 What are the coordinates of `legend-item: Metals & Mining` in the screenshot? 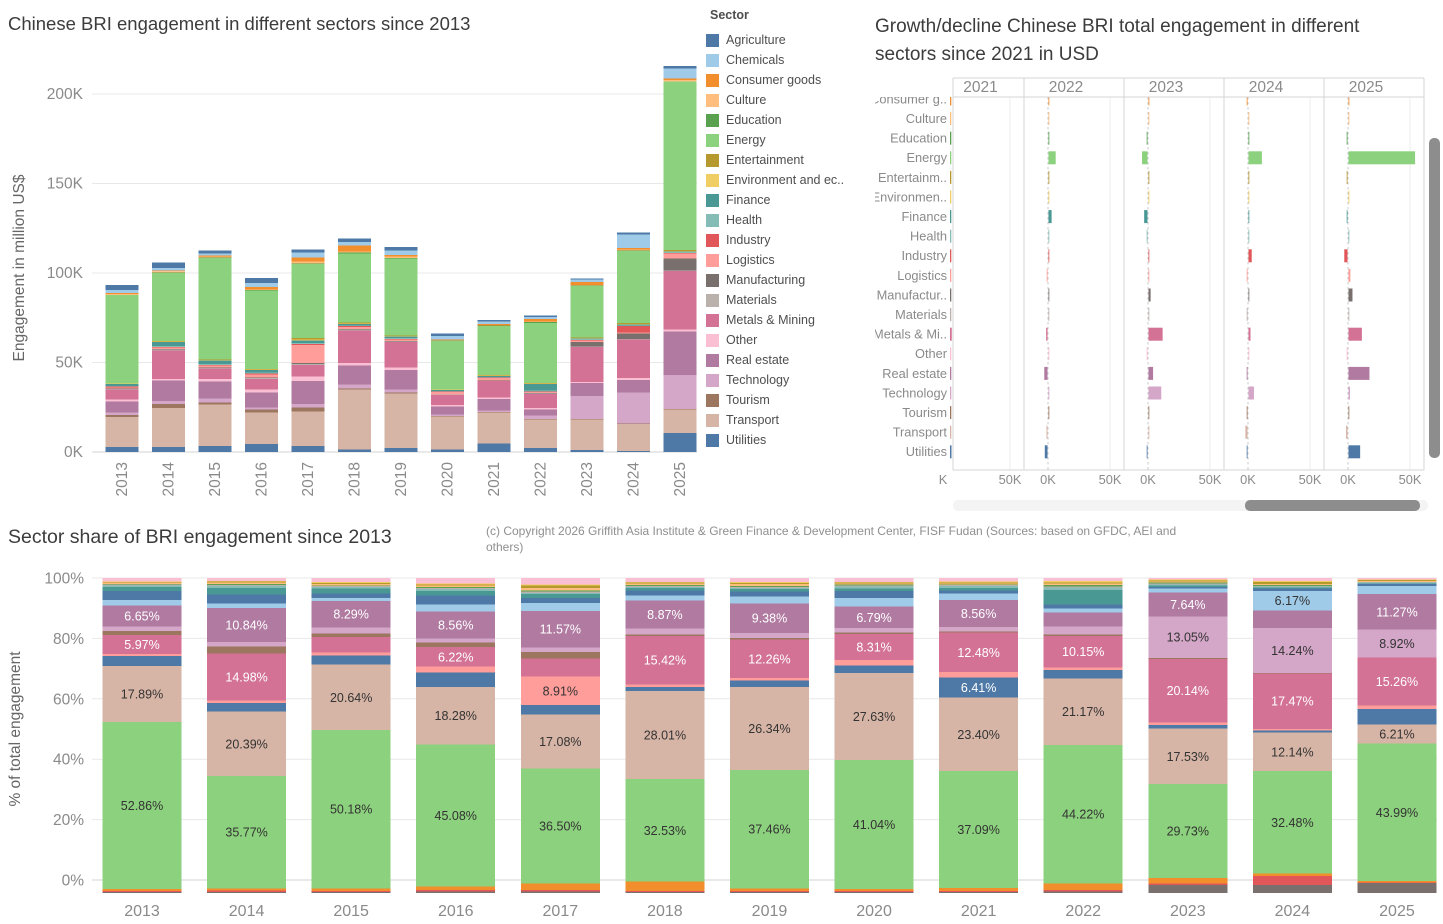 It's located at (790, 320).